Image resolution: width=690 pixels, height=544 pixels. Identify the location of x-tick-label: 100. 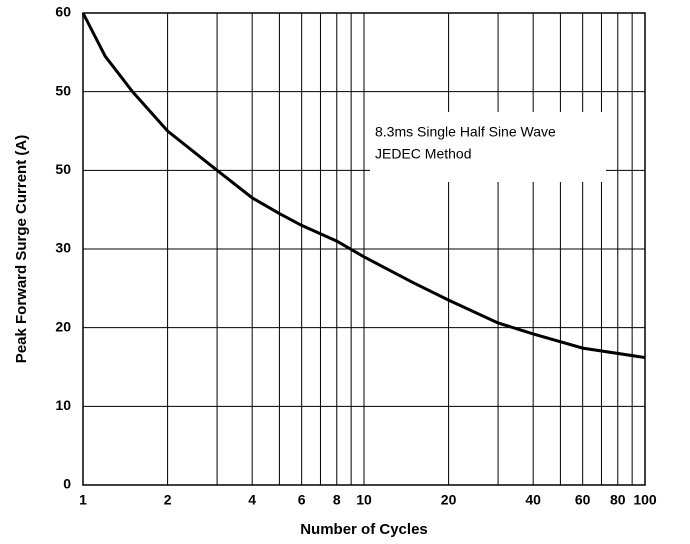
(645, 500).